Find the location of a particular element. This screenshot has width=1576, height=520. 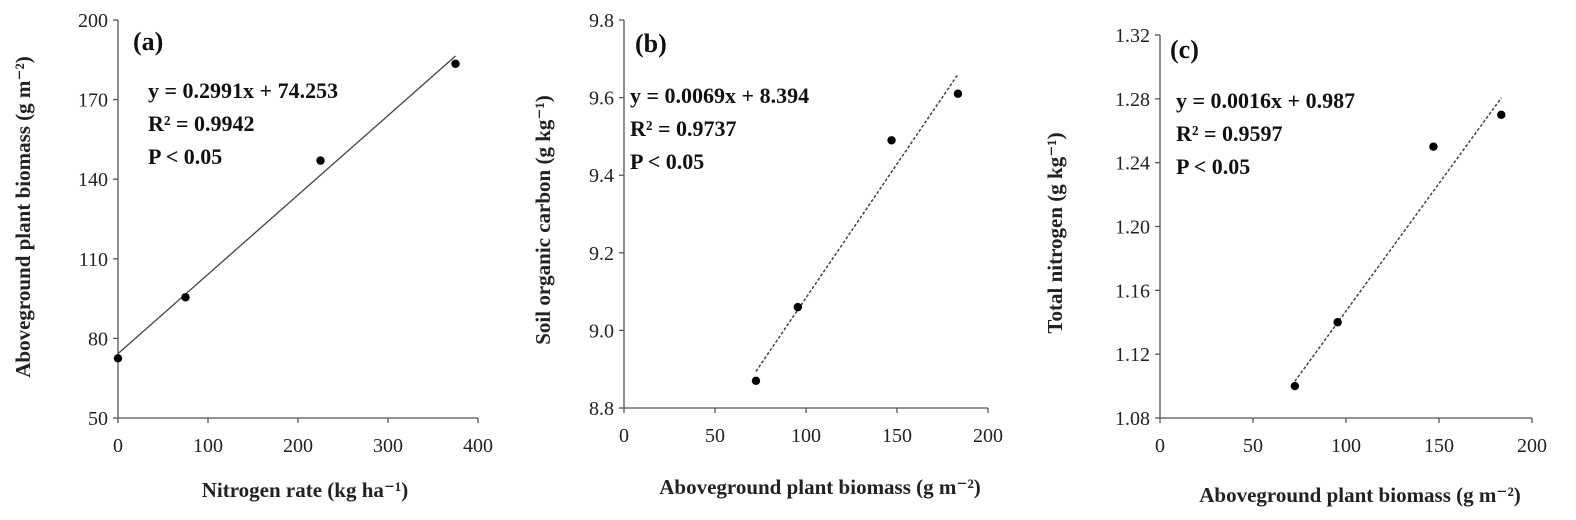

panel-c-x-tick-label: 150 is located at coordinates (1439, 446).